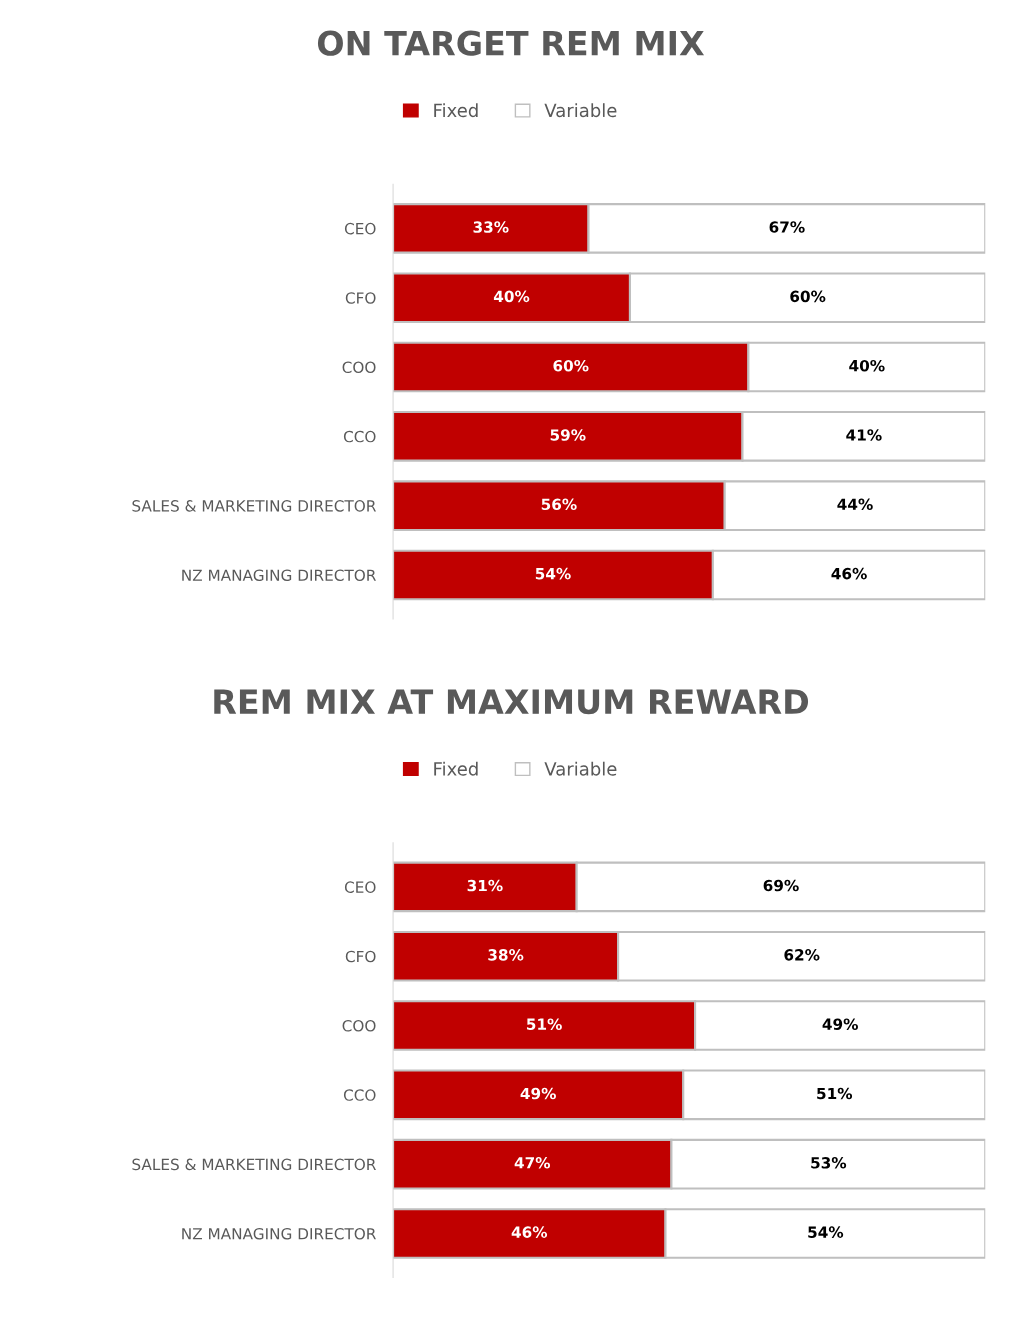  Describe the element at coordinates (781, 885) in the screenshot. I see `data-label: 69%` at that location.